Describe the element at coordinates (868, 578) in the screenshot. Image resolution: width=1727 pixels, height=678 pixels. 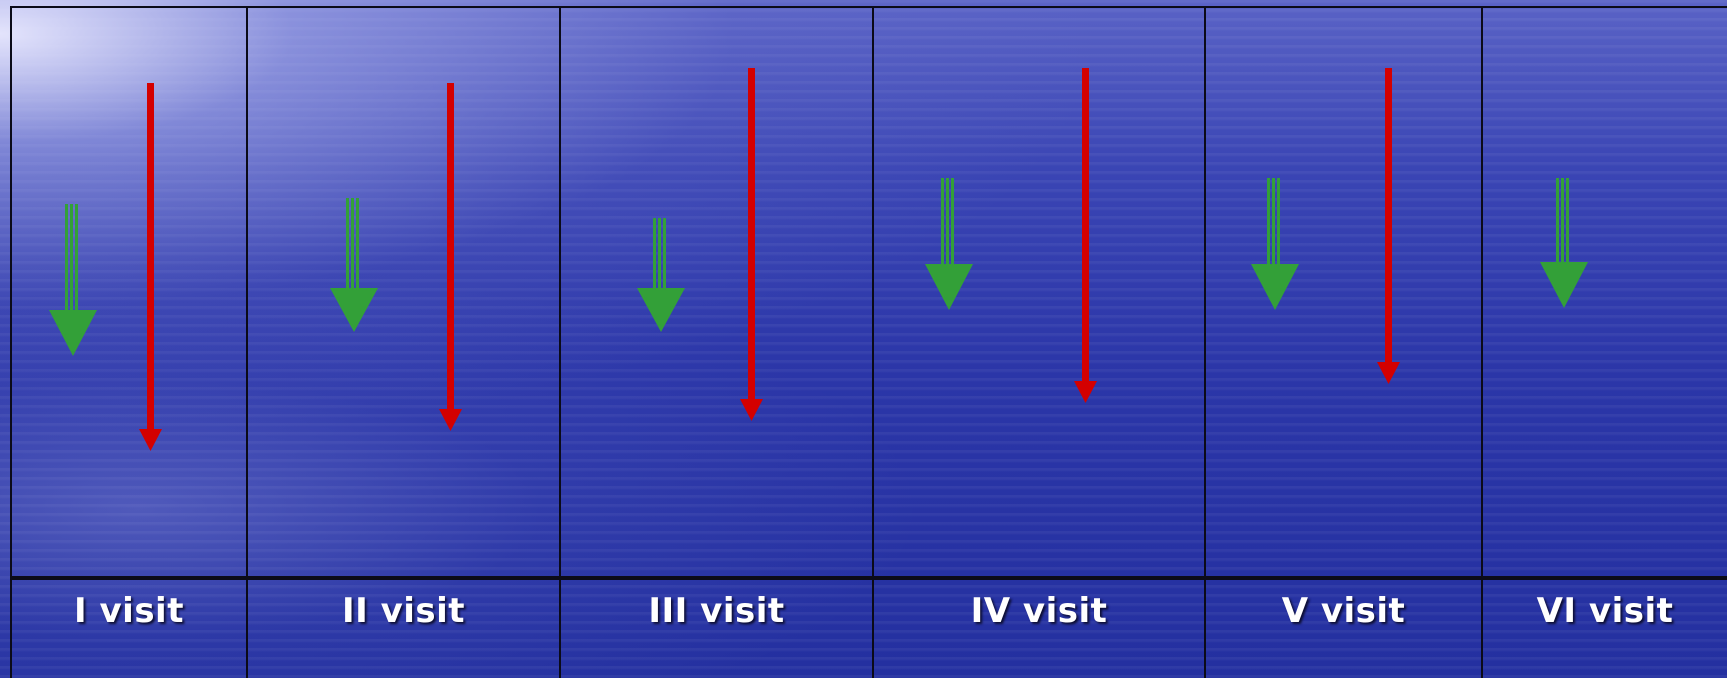
I see `grid-row-divider` at that location.